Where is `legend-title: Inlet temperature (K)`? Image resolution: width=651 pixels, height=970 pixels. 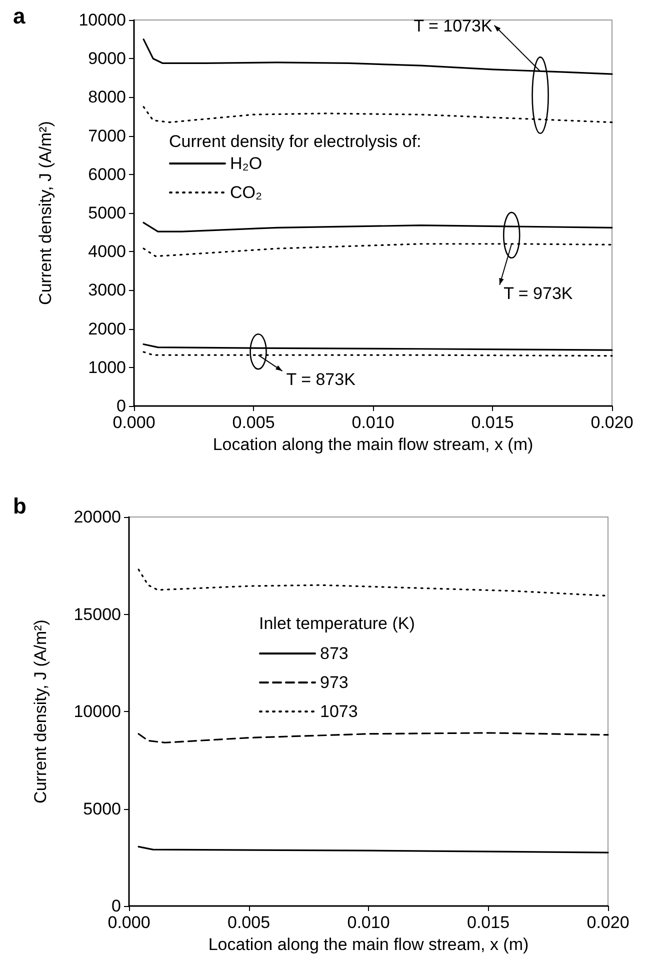 legend-title: Inlet temperature (K) is located at coordinates (337, 623).